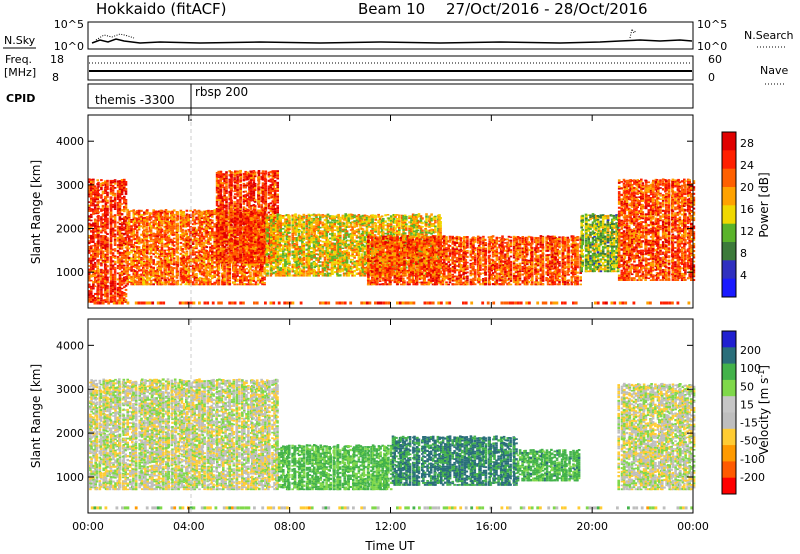 Image resolution: width=800 pixels, height=554 pixels. What do you see at coordinates (20, 72) in the screenshot?
I see `freq-label-line2: [MHz]` at bounding box center [20, 72].